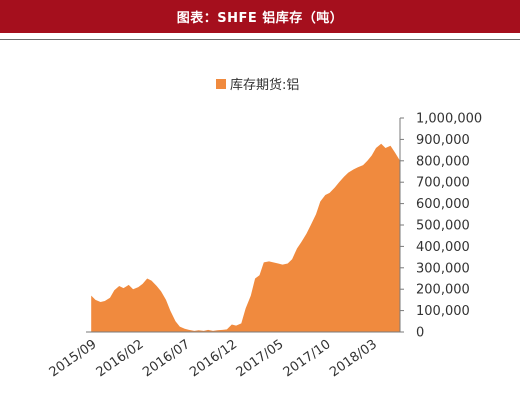  I want to click on chart-header-bar: 图表：SHFE 铝库存（吨）, so click(260, 16).